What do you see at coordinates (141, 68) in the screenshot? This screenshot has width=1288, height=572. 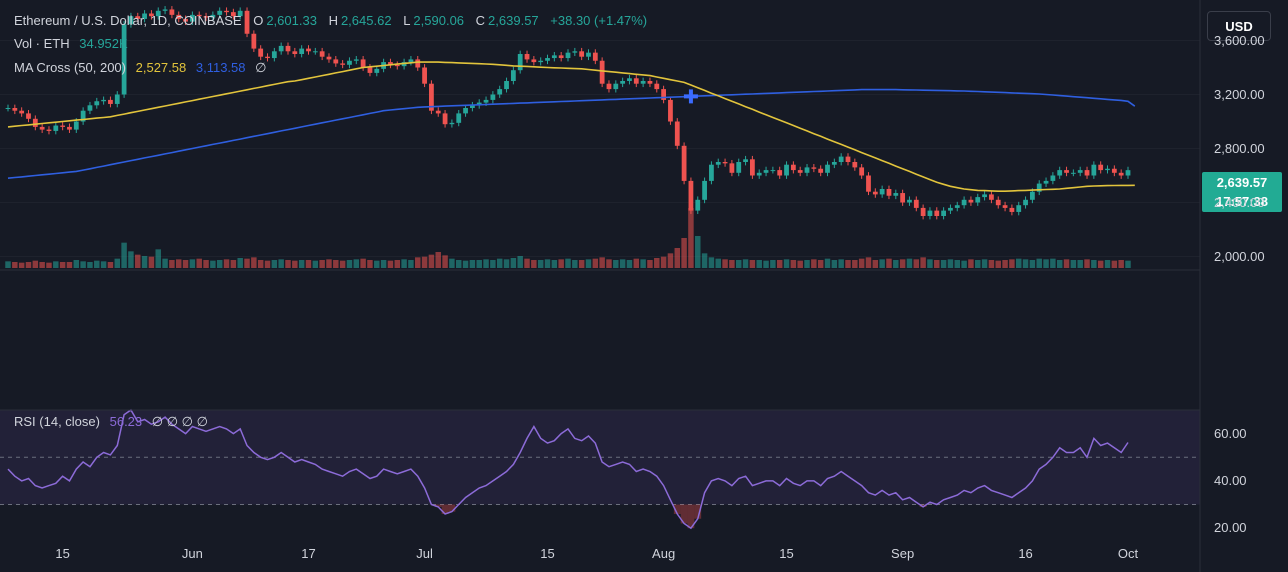 I see `ma-cross-legend: MA Cross (50, 200) 2,527.58 3,113.58 ∅` at bounding box center [141, 68].